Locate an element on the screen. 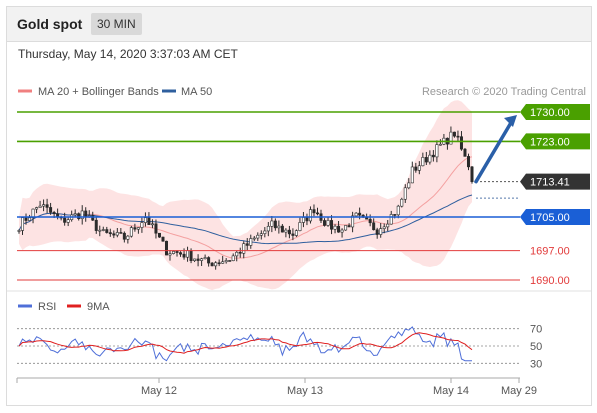  last-price-tag: 1713.41 is located at coordinates (555, 181).